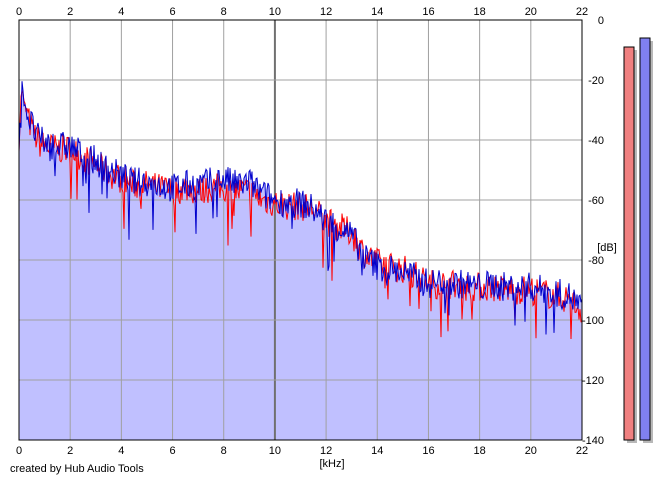  What do you see at coordinates (377, 451) in the screenshot?
I see `x-tick-label-bottom: 14` at bounding box center [377, 451].